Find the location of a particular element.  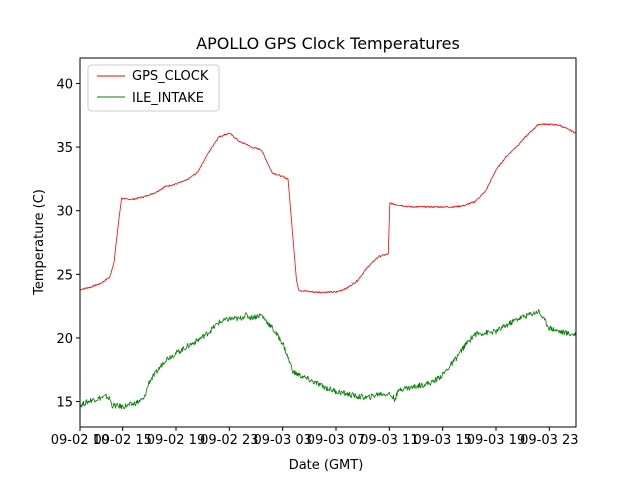

y-tick-label: 40 is located at coordinates (64, 84).